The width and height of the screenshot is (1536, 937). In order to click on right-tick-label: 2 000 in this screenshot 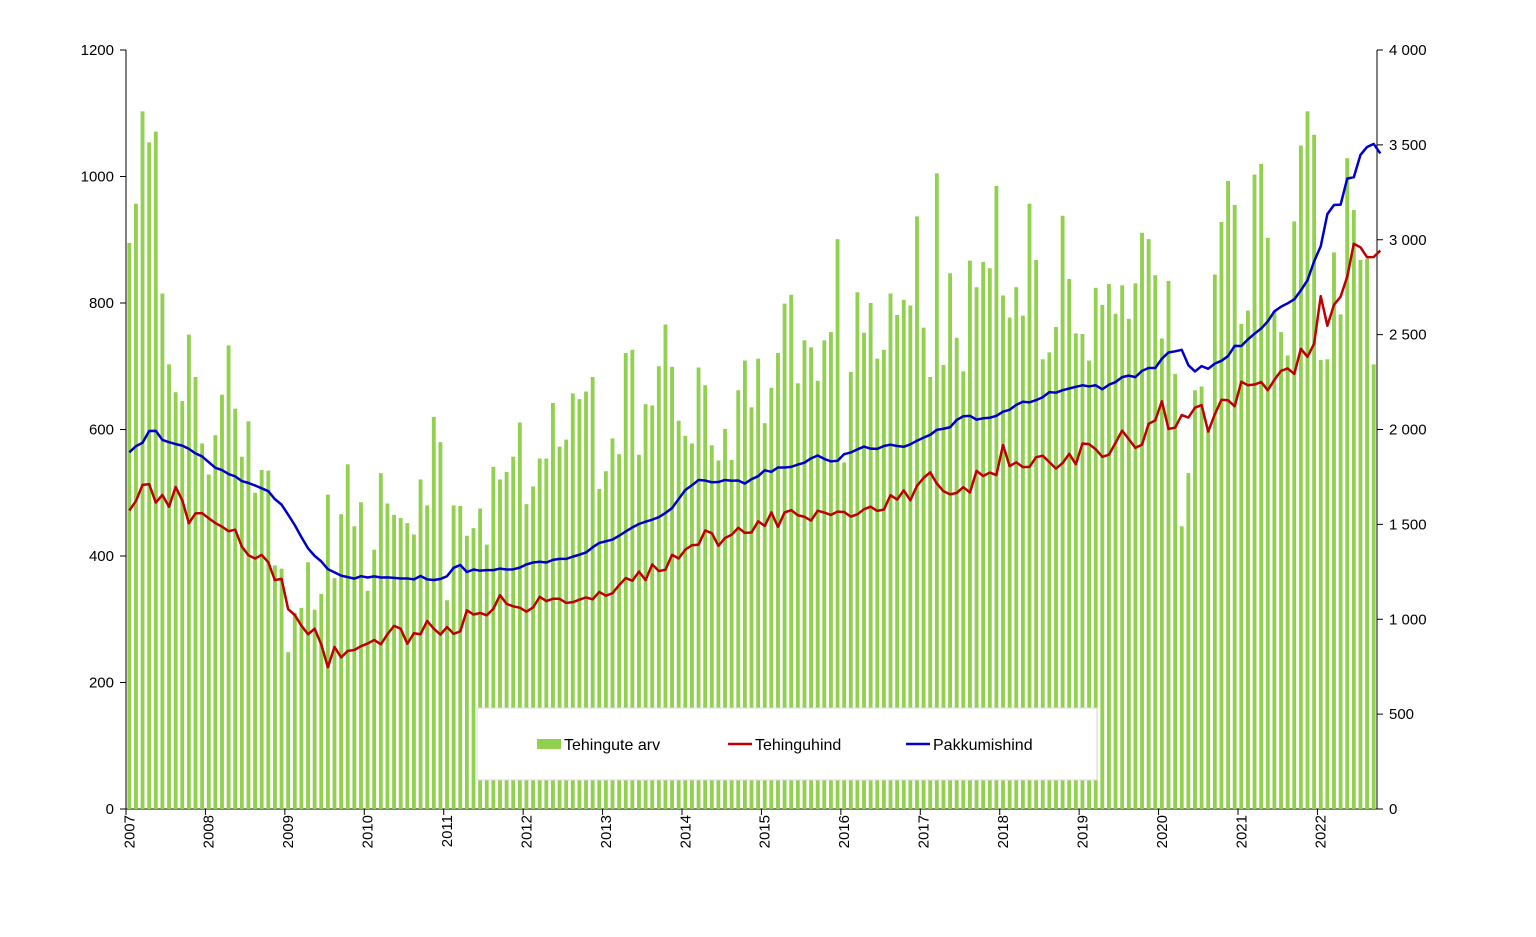, I will do `click(1408, 430)`.